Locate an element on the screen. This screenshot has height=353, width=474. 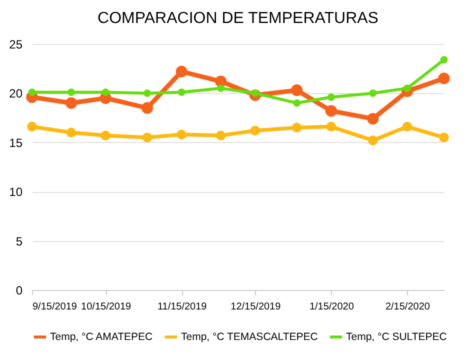
y-tick-label: 25 is located at coordinates (16, 45).